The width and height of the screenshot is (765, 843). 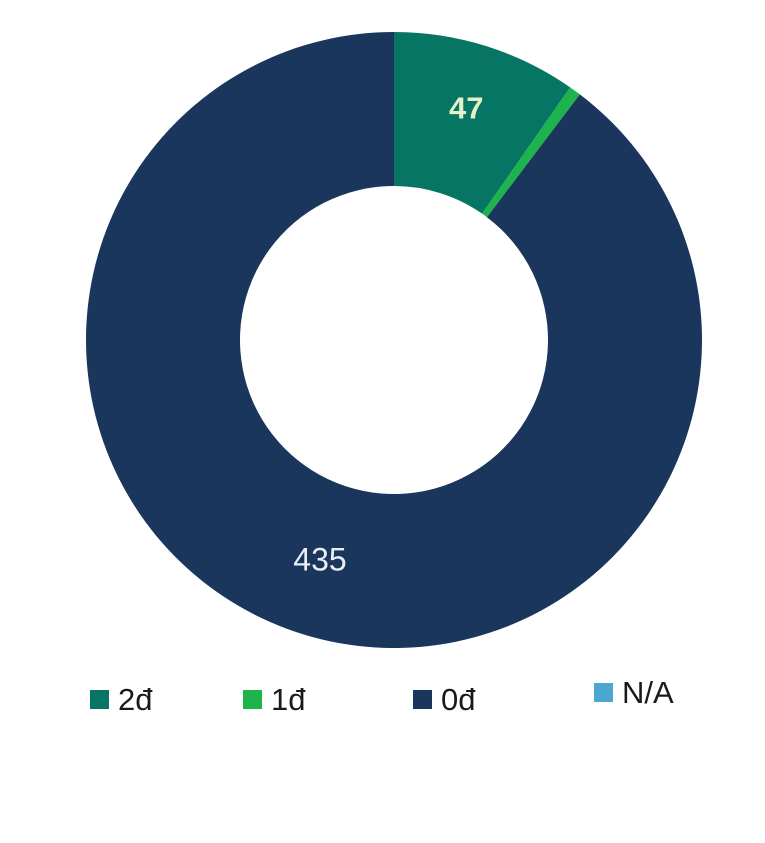 I want to click on legend-label-2d: 2đ, so click(x=135, y=699).